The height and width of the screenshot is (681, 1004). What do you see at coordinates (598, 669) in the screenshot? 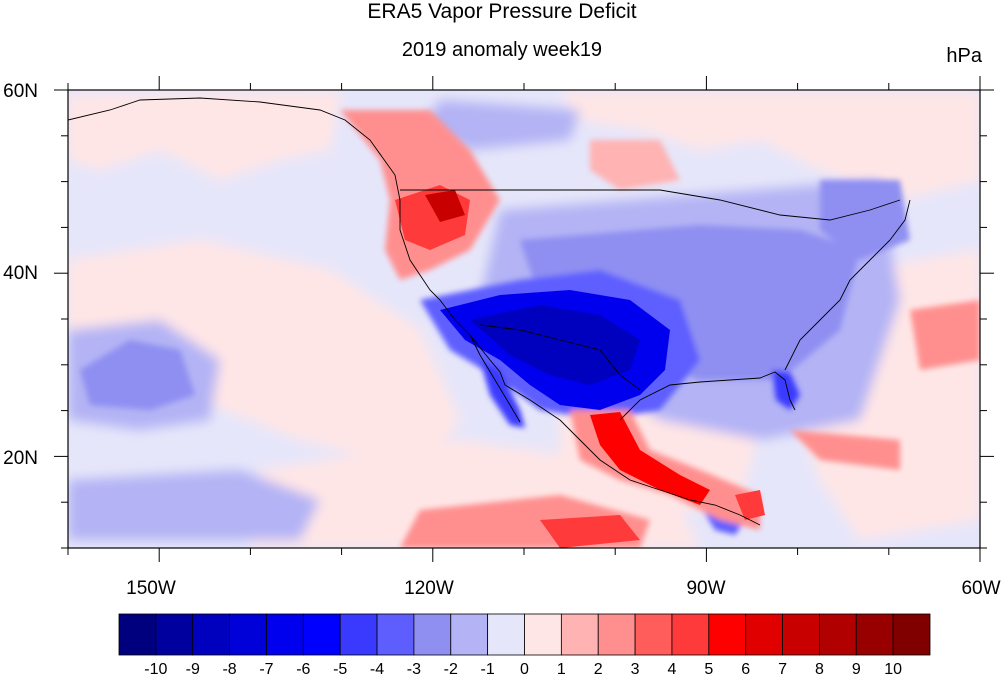
I see `colorbar-tick-label: 2` at bounding box center [598, 669].